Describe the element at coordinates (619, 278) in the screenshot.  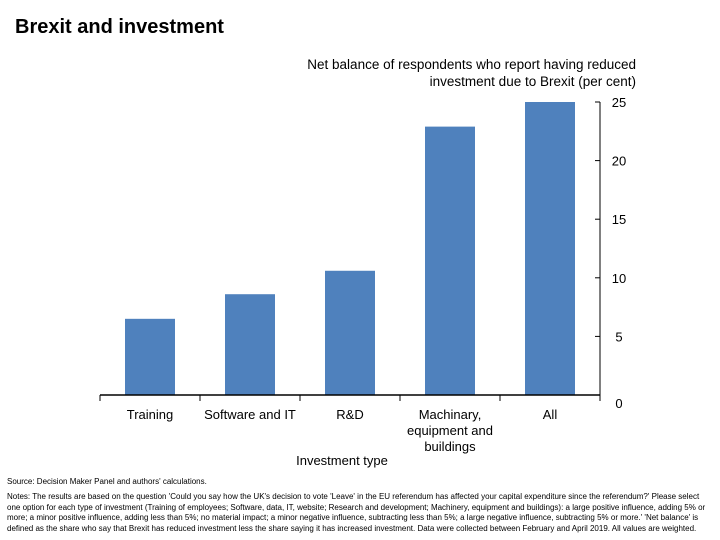
I see `y-tick-label-2: 10` at that location.